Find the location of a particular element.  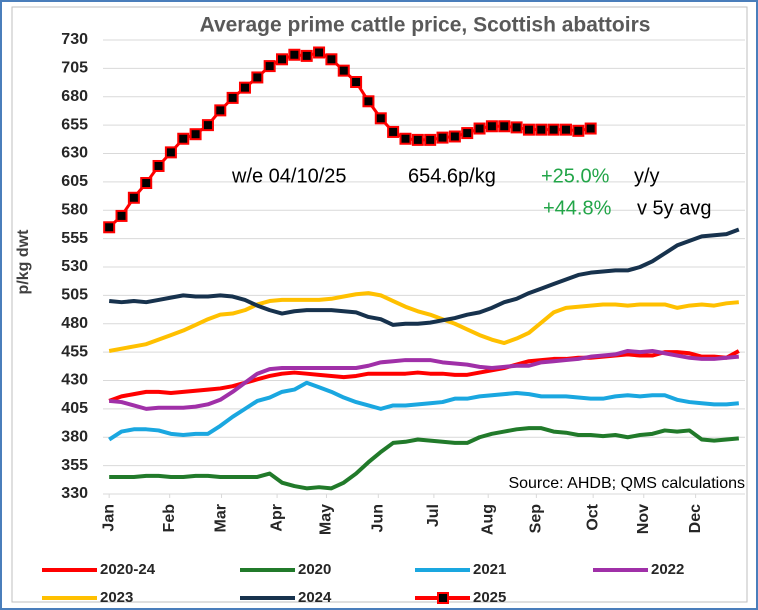

legend-label: 2024 is located at coordinates (315, 597).